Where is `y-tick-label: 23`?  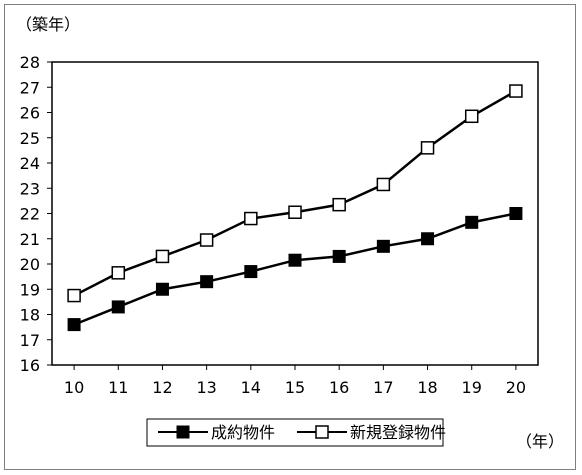 y-tick-label: 23 is located at coordinates (30, 188).